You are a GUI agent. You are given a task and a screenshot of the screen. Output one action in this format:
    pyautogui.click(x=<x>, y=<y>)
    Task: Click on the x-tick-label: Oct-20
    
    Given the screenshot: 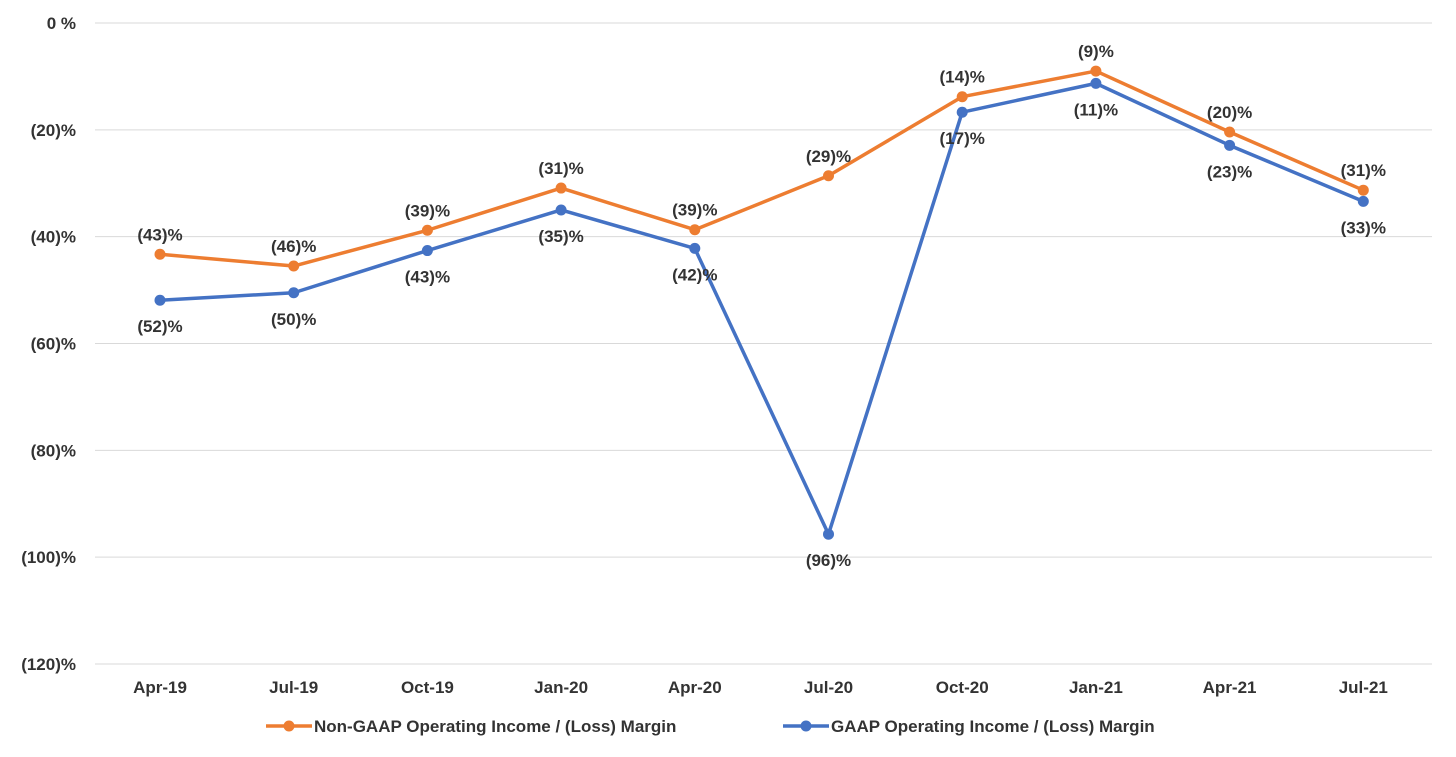 What is the action you would take?
    pyautogui.click(x=962, y=687)
    